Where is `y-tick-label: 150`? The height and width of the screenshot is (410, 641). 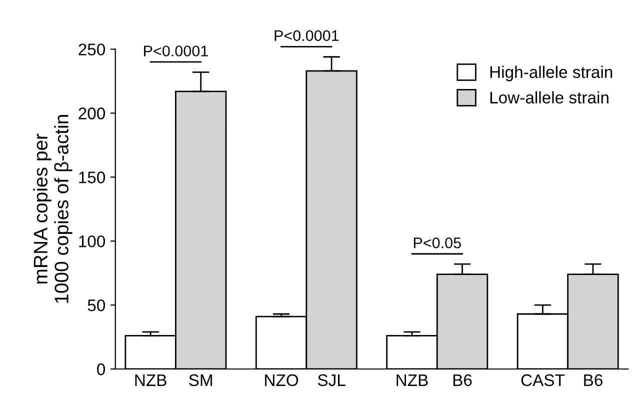
y-tick-label: 150 is located at coordinates (92, 178).